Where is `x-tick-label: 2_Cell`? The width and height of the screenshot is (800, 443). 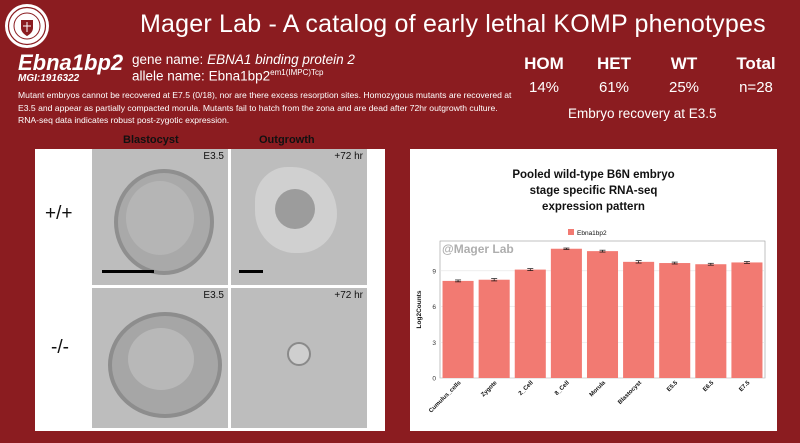
x-tick-label: 2_Cell is located at coordinates (526, 388).